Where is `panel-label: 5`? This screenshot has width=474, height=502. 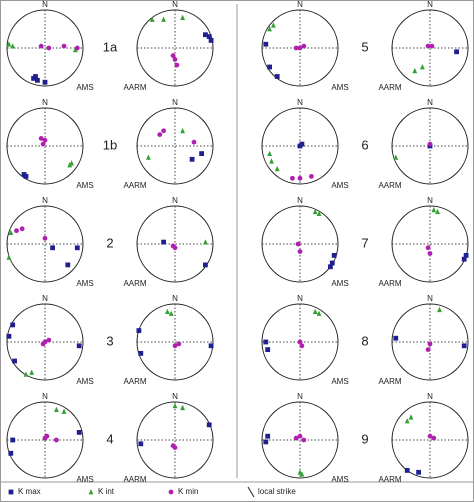 panel-label: 5 is located at coordinates (364, 46).